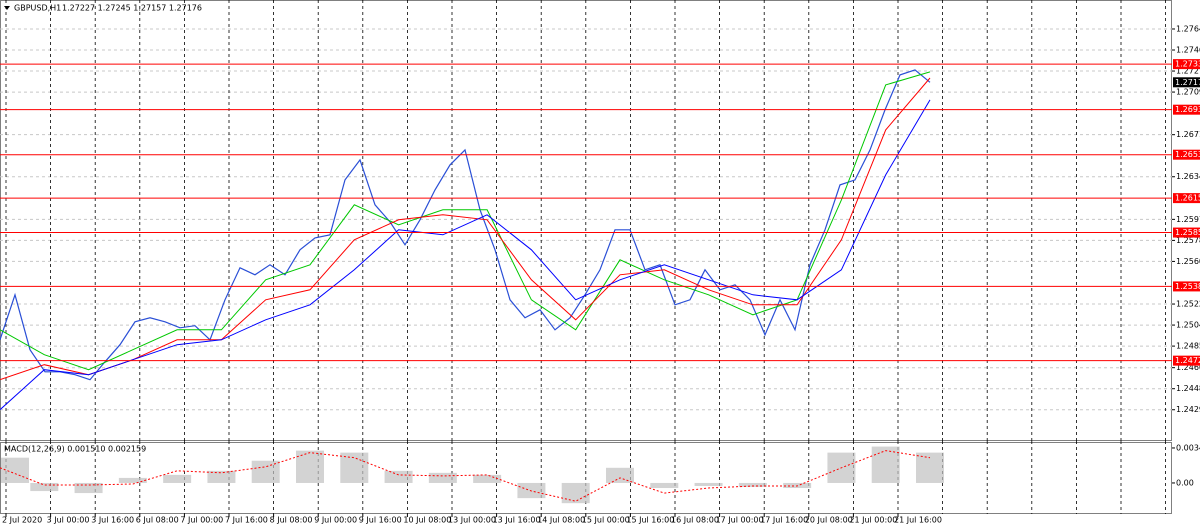 Image resolution: width=1200 pixels, height=527 pixels. What do you see at coordinates (7, 8) in the screenshot?
I see `dropdown-icon` at bounding box center [7, 8].